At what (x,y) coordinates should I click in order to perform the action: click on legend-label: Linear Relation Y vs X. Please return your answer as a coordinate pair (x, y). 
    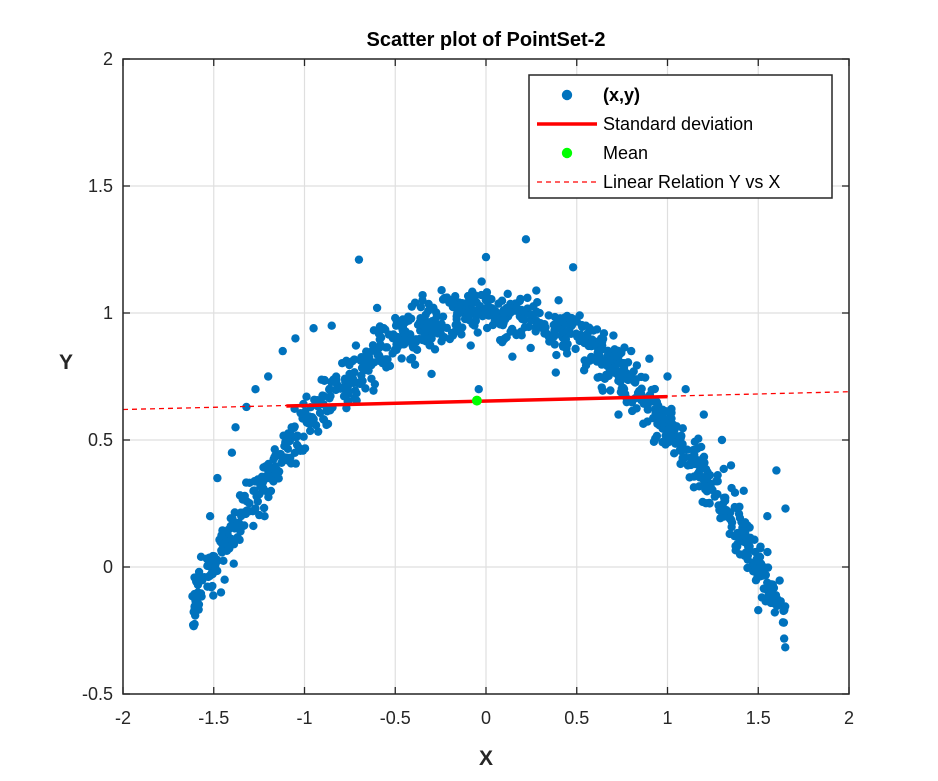
    Looking at the image, I should click on (691, 182).